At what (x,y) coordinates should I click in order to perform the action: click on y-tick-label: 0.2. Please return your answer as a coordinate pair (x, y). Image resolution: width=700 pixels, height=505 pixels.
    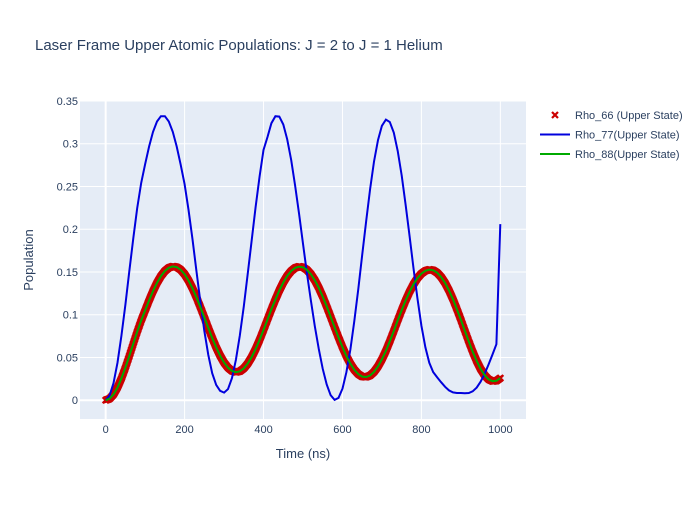
    Looking at the image, I should click on (70, 230).